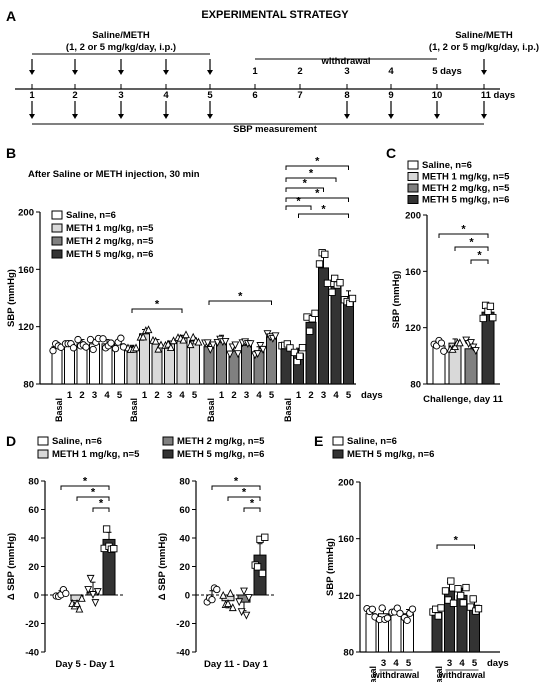  I want to click on withdrawal-day: 3, so click(346, 71).